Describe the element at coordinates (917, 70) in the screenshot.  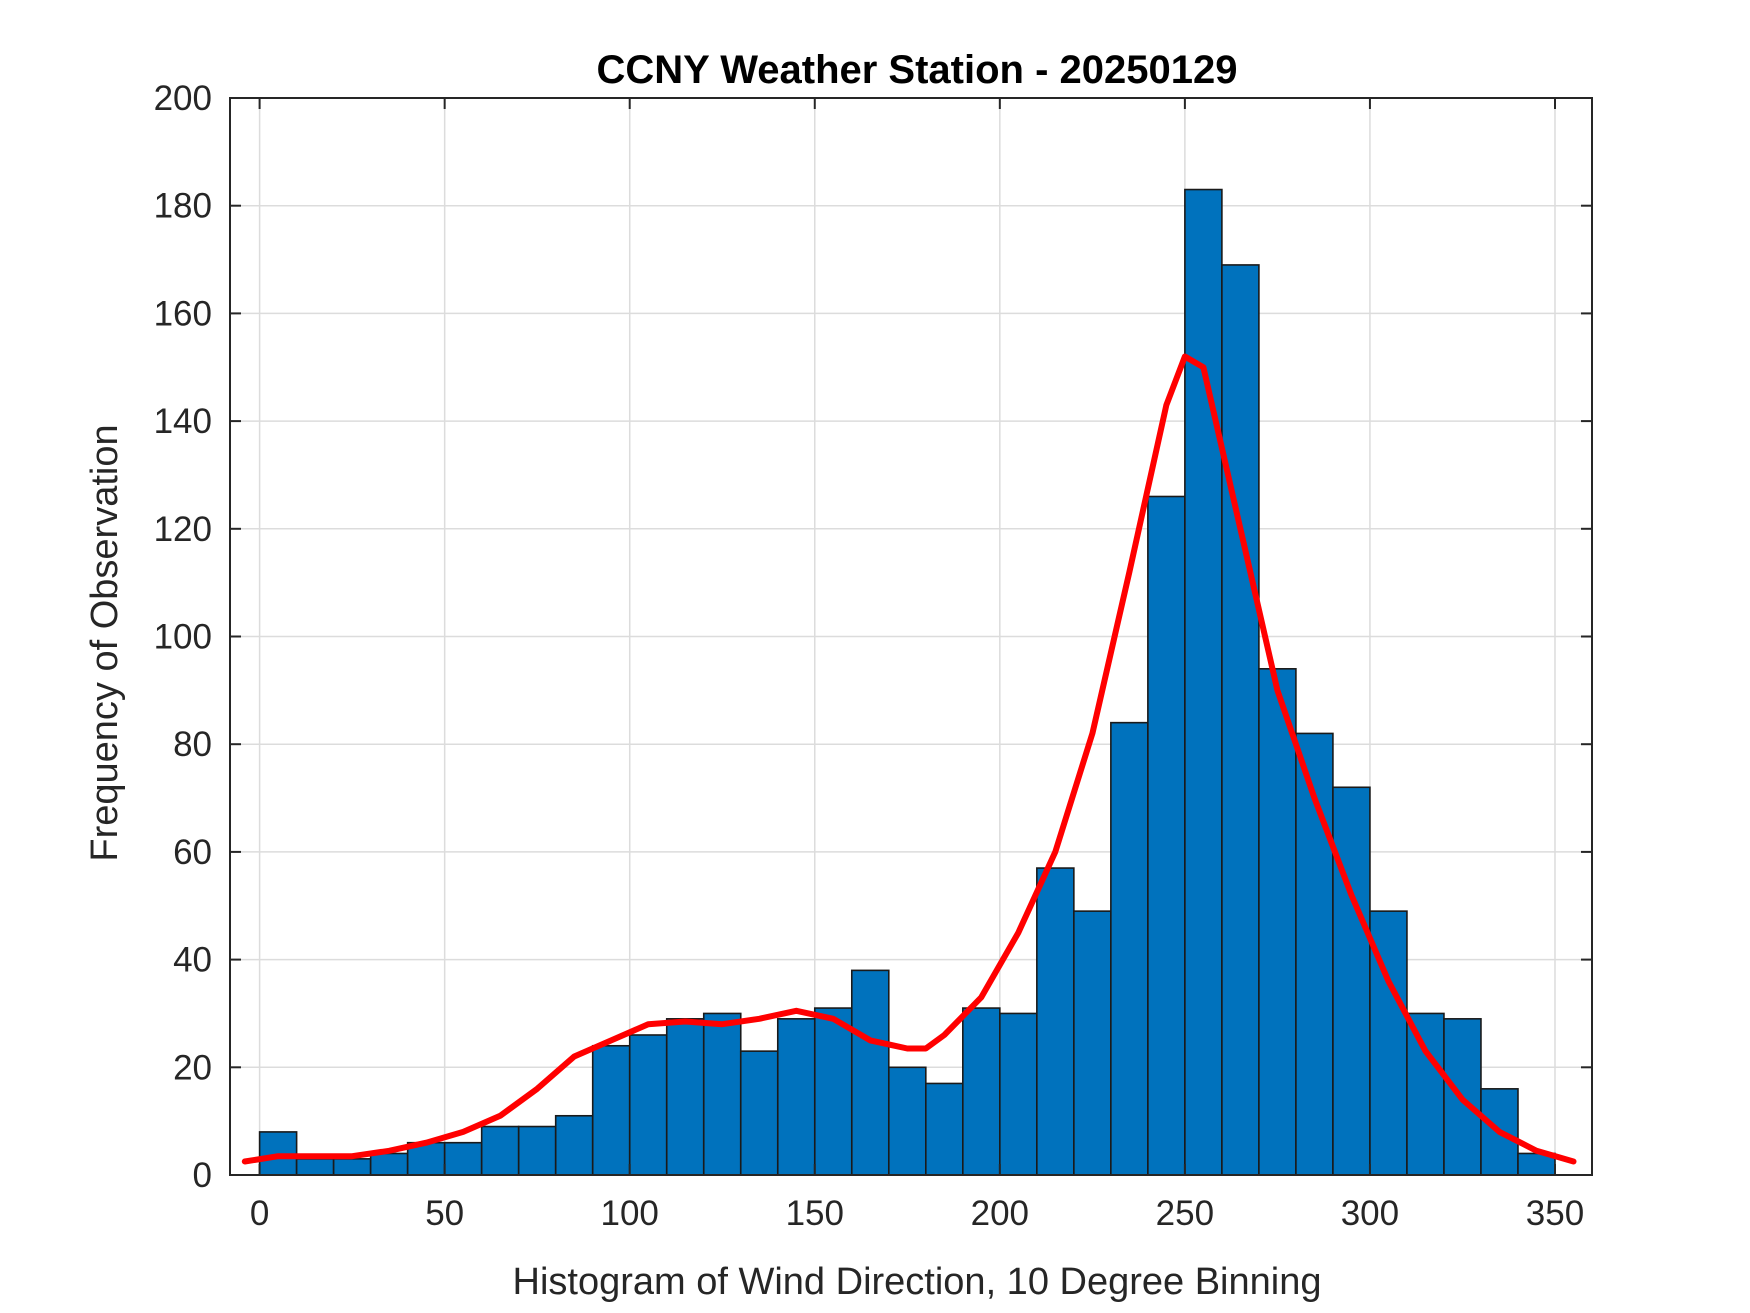
I see `chart-title: CCNY Weather Station - 20250129` at that location.